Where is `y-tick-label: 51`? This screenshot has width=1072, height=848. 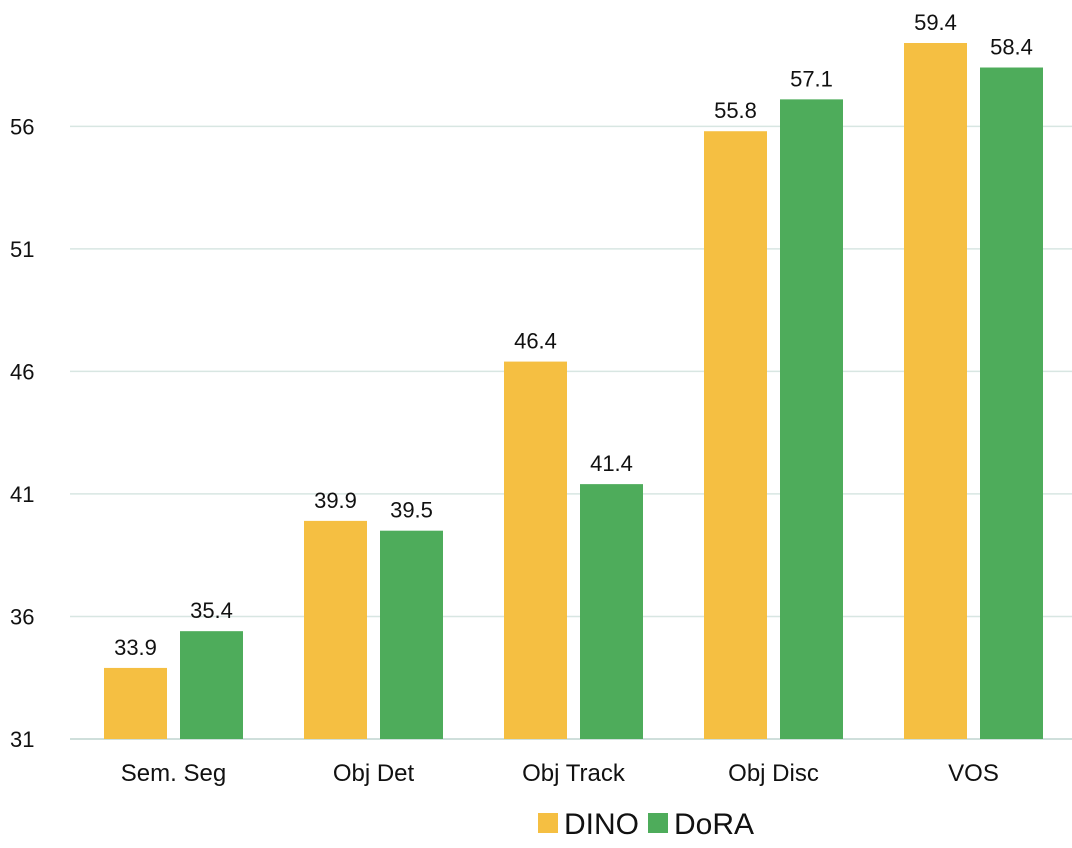 y-tick-label: 51 is located at coordinates (22, 249).